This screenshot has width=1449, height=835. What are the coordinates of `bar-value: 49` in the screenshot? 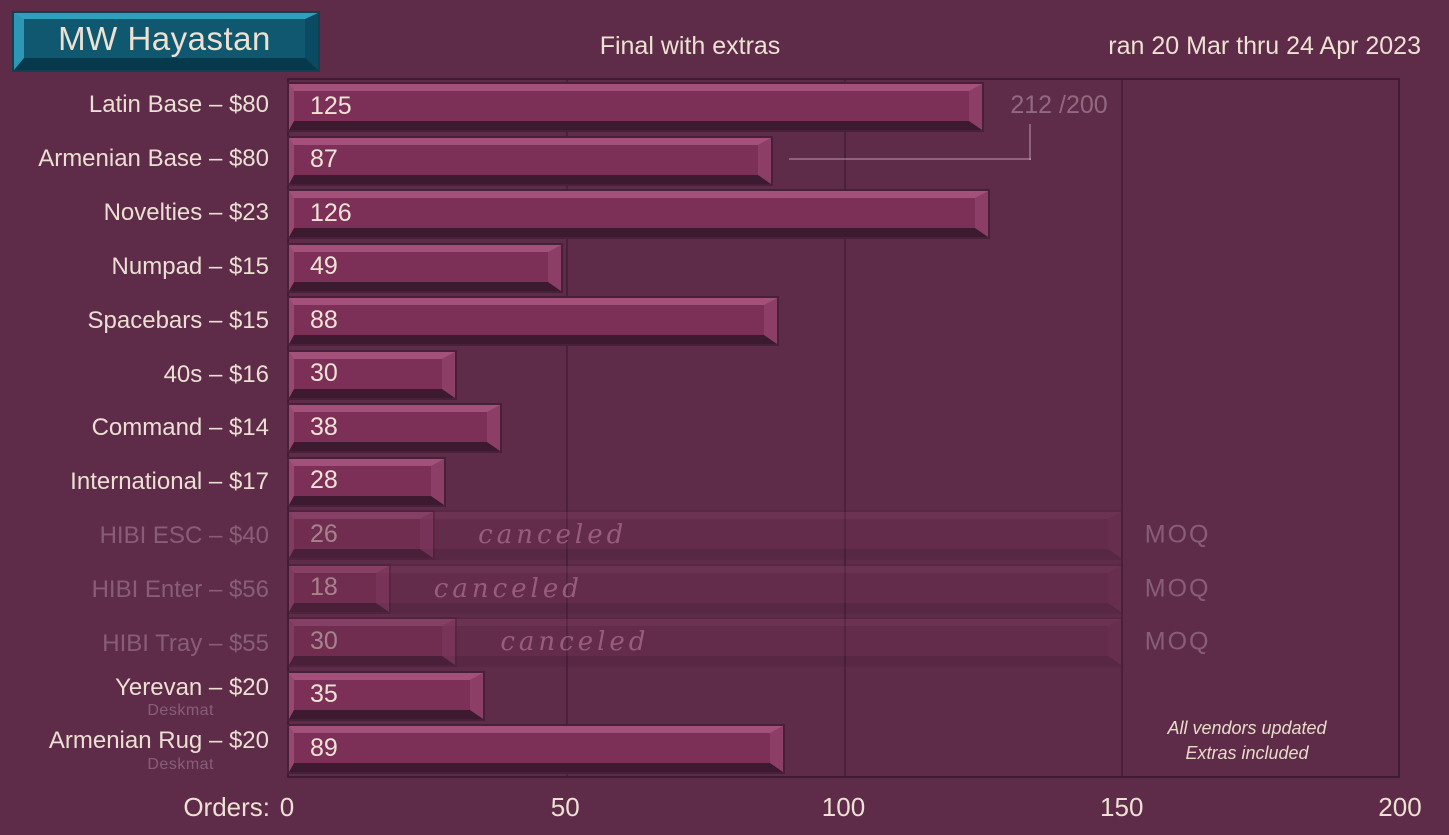 It's located at (324, 266).